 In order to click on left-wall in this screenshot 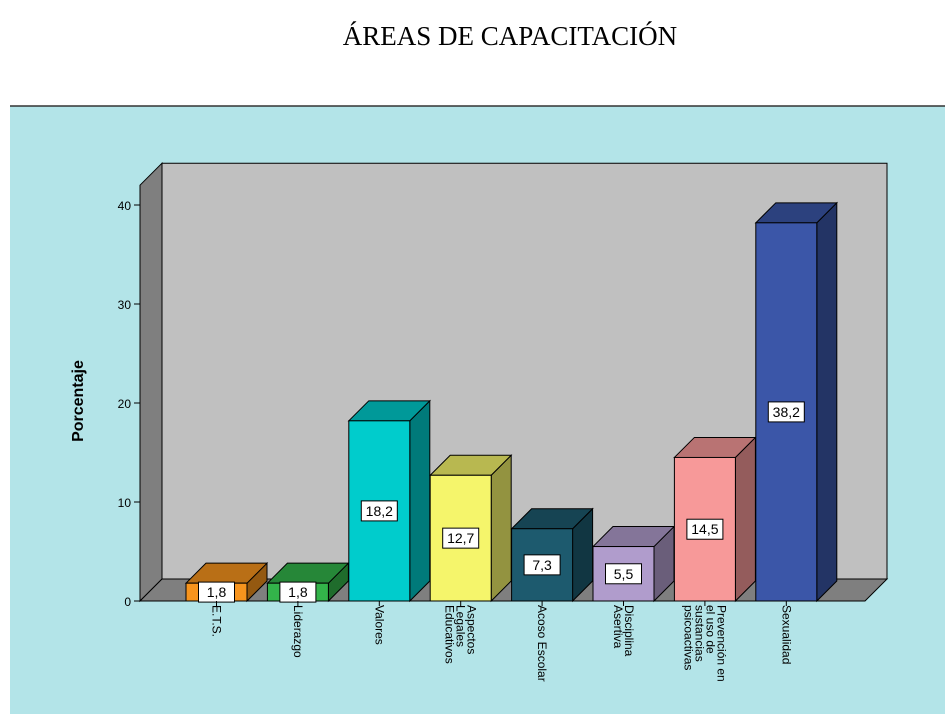, I will do `click(151, 382)`.